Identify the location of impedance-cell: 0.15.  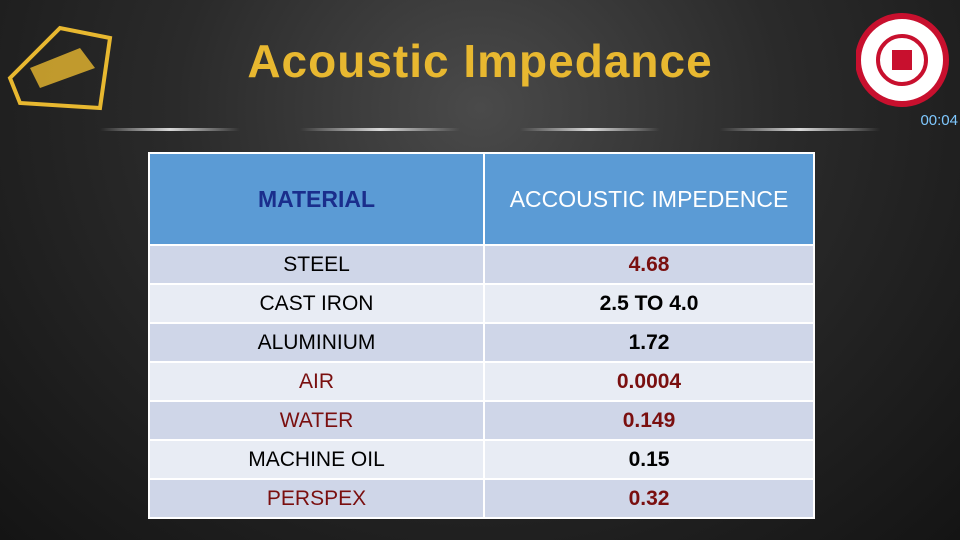
(649, 459).